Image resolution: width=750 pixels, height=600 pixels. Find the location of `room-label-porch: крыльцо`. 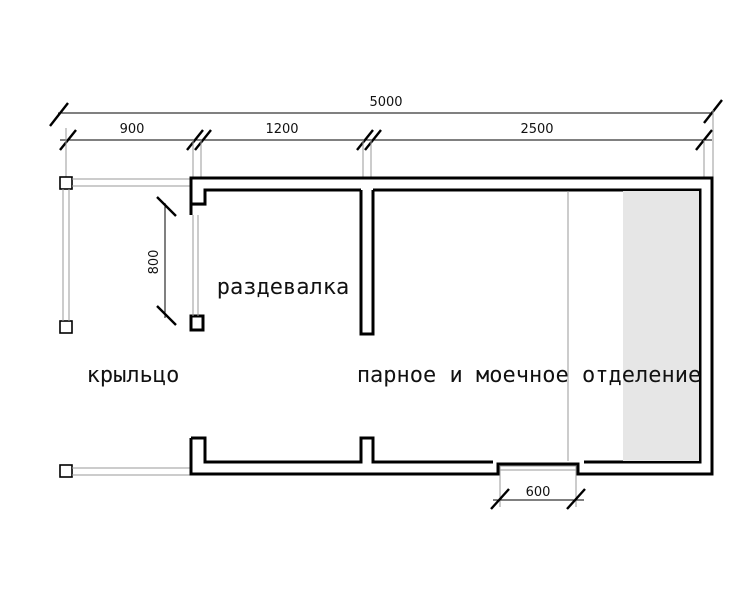

room-label-porch: крыльцо is located at coordinates (133, 375).